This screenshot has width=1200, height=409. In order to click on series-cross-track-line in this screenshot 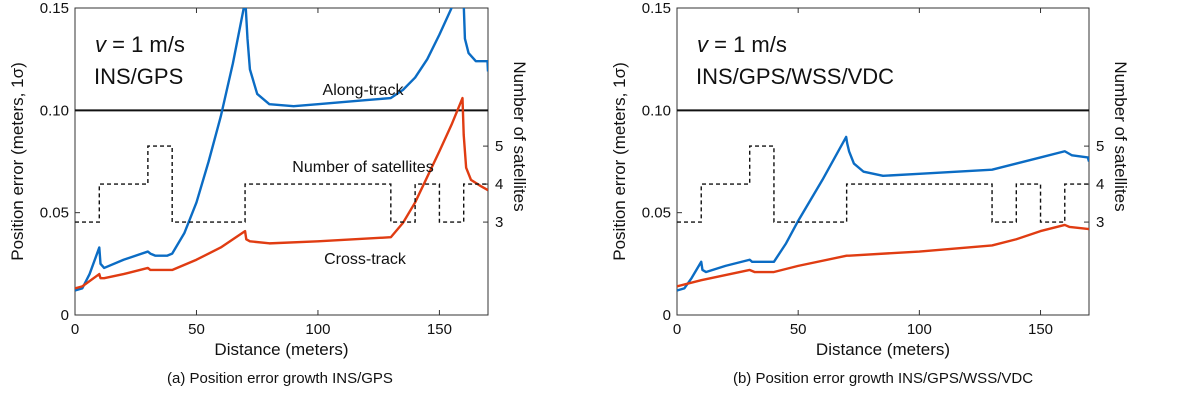, I will do `click(883, 255)`.